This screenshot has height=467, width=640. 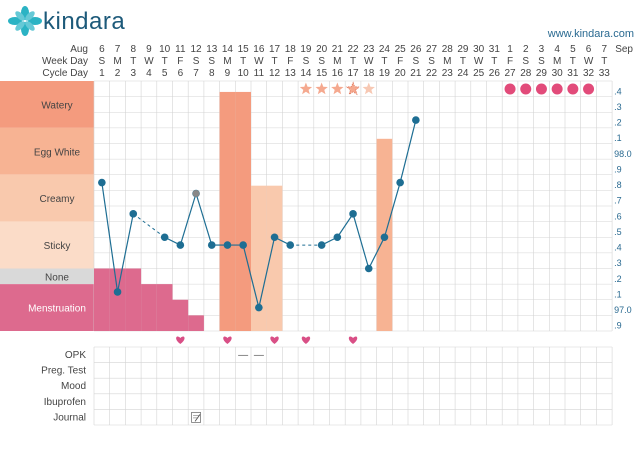 What do you see at coordinates (432, 73) in the screenshot?
I see `cycle-day-label: 22` at bounding box center [432, 73].